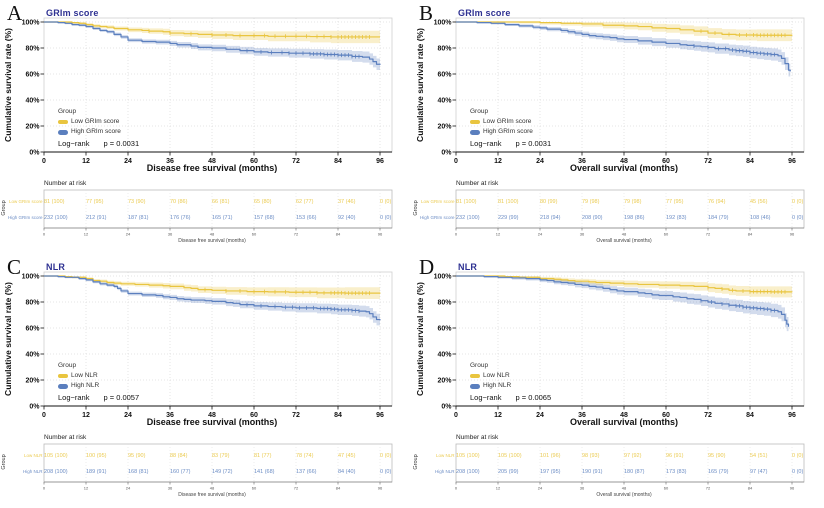  I want to click on svg-text: 101 (96), so click(550, 456).